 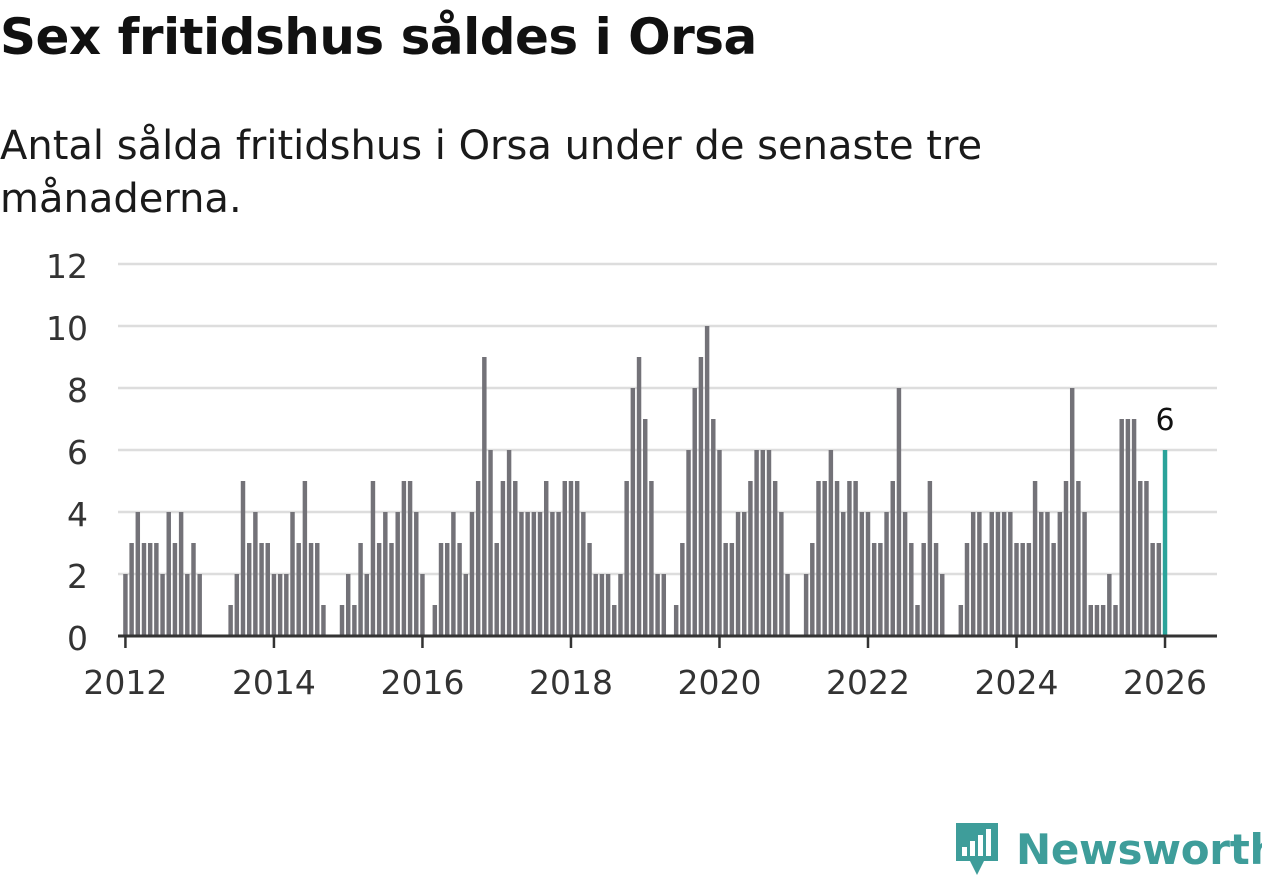 What do you see at coordinates (1164, 420) in the screenshot?
I see `highlight-data-label: 6` at bounding box center [1164, 420].